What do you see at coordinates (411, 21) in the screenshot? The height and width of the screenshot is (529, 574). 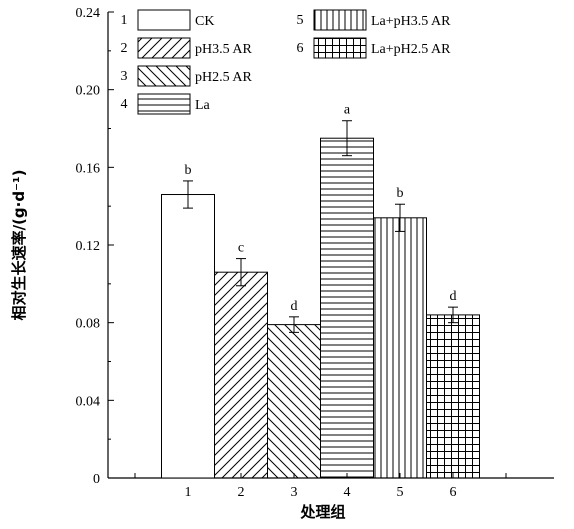 I see `legend-label-5: La+pH3.5 AR` at bounding box center [411, 21].